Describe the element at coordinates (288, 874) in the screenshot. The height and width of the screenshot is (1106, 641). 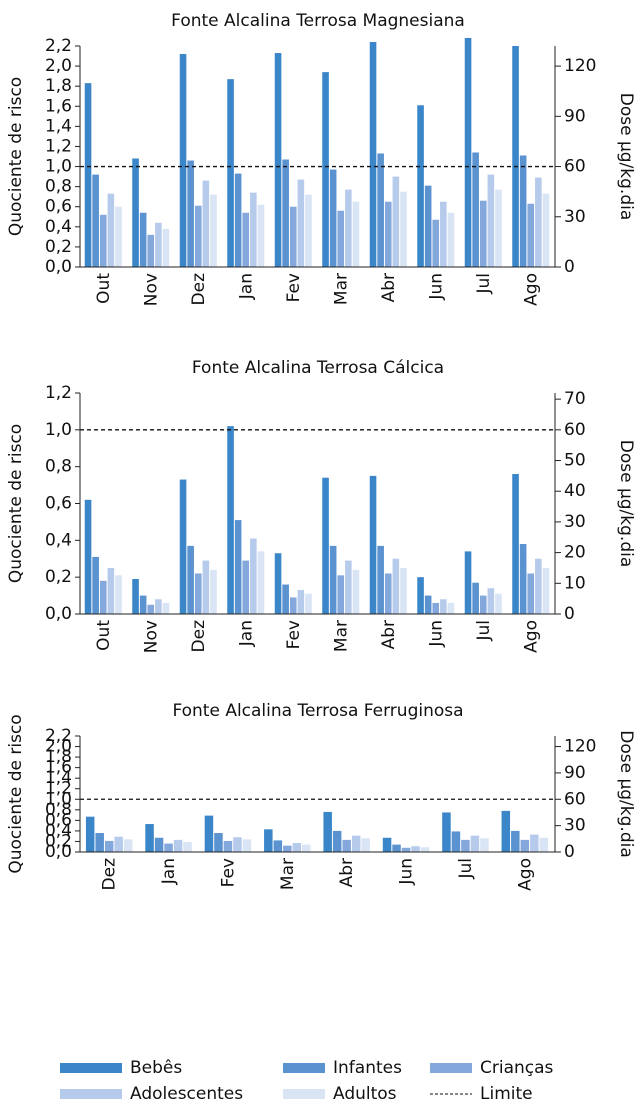
I see `x-tick-label: Mar` at that location.